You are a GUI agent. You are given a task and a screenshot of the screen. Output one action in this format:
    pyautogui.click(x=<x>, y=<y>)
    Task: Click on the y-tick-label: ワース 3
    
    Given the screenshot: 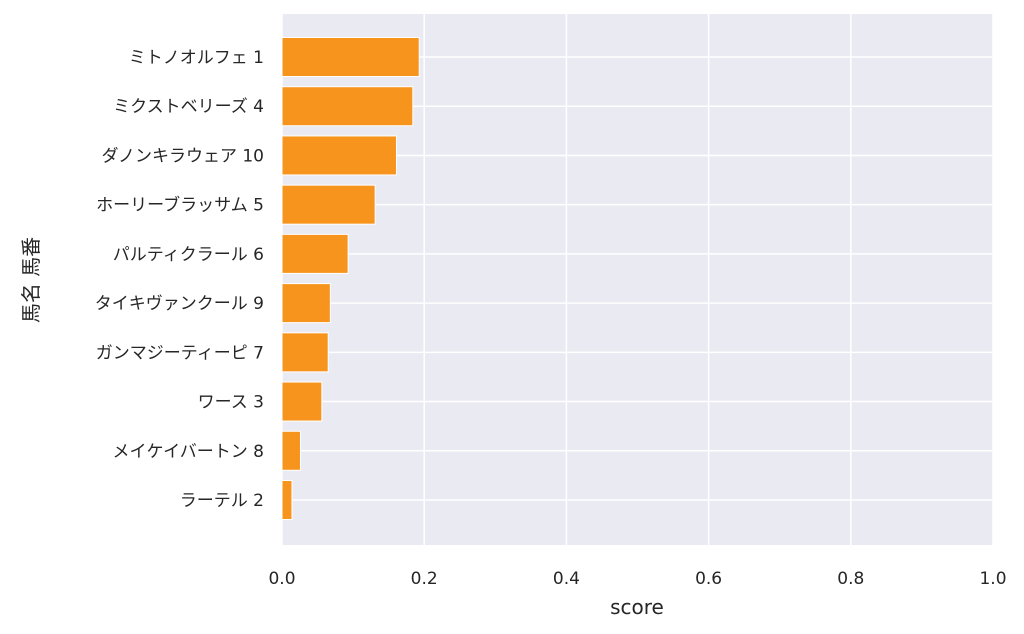 What is the action you would take?
    pyautogui.click(x=231, y=403)
    